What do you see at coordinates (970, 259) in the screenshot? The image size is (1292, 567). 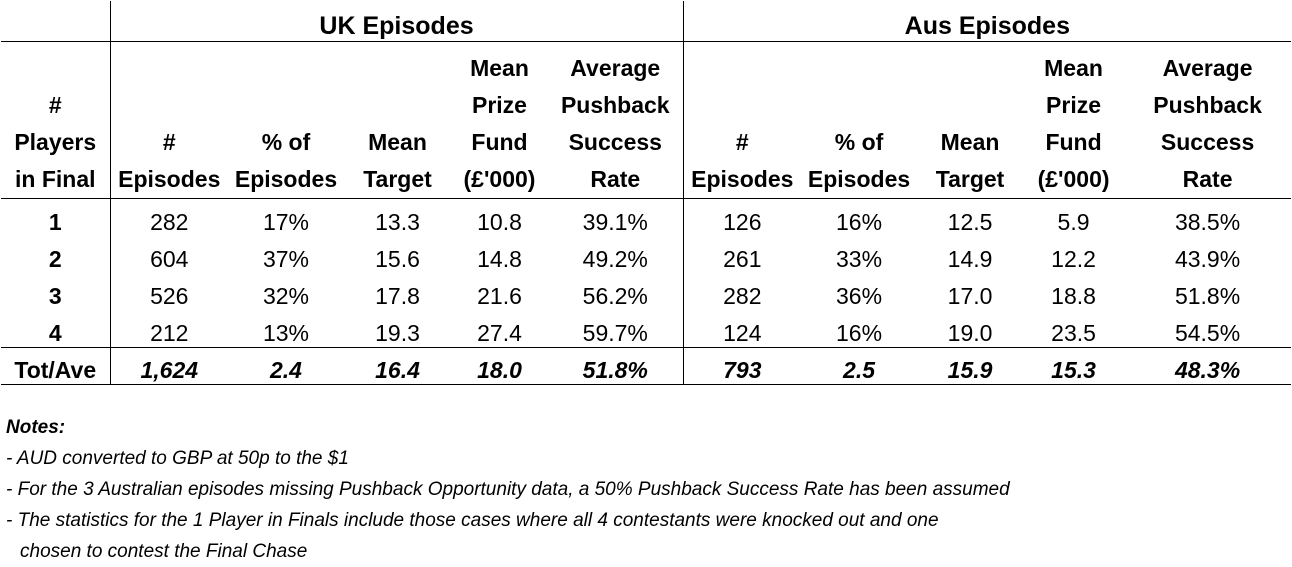 I see `table-cell: 14.9` at bounding box center [970, 259].